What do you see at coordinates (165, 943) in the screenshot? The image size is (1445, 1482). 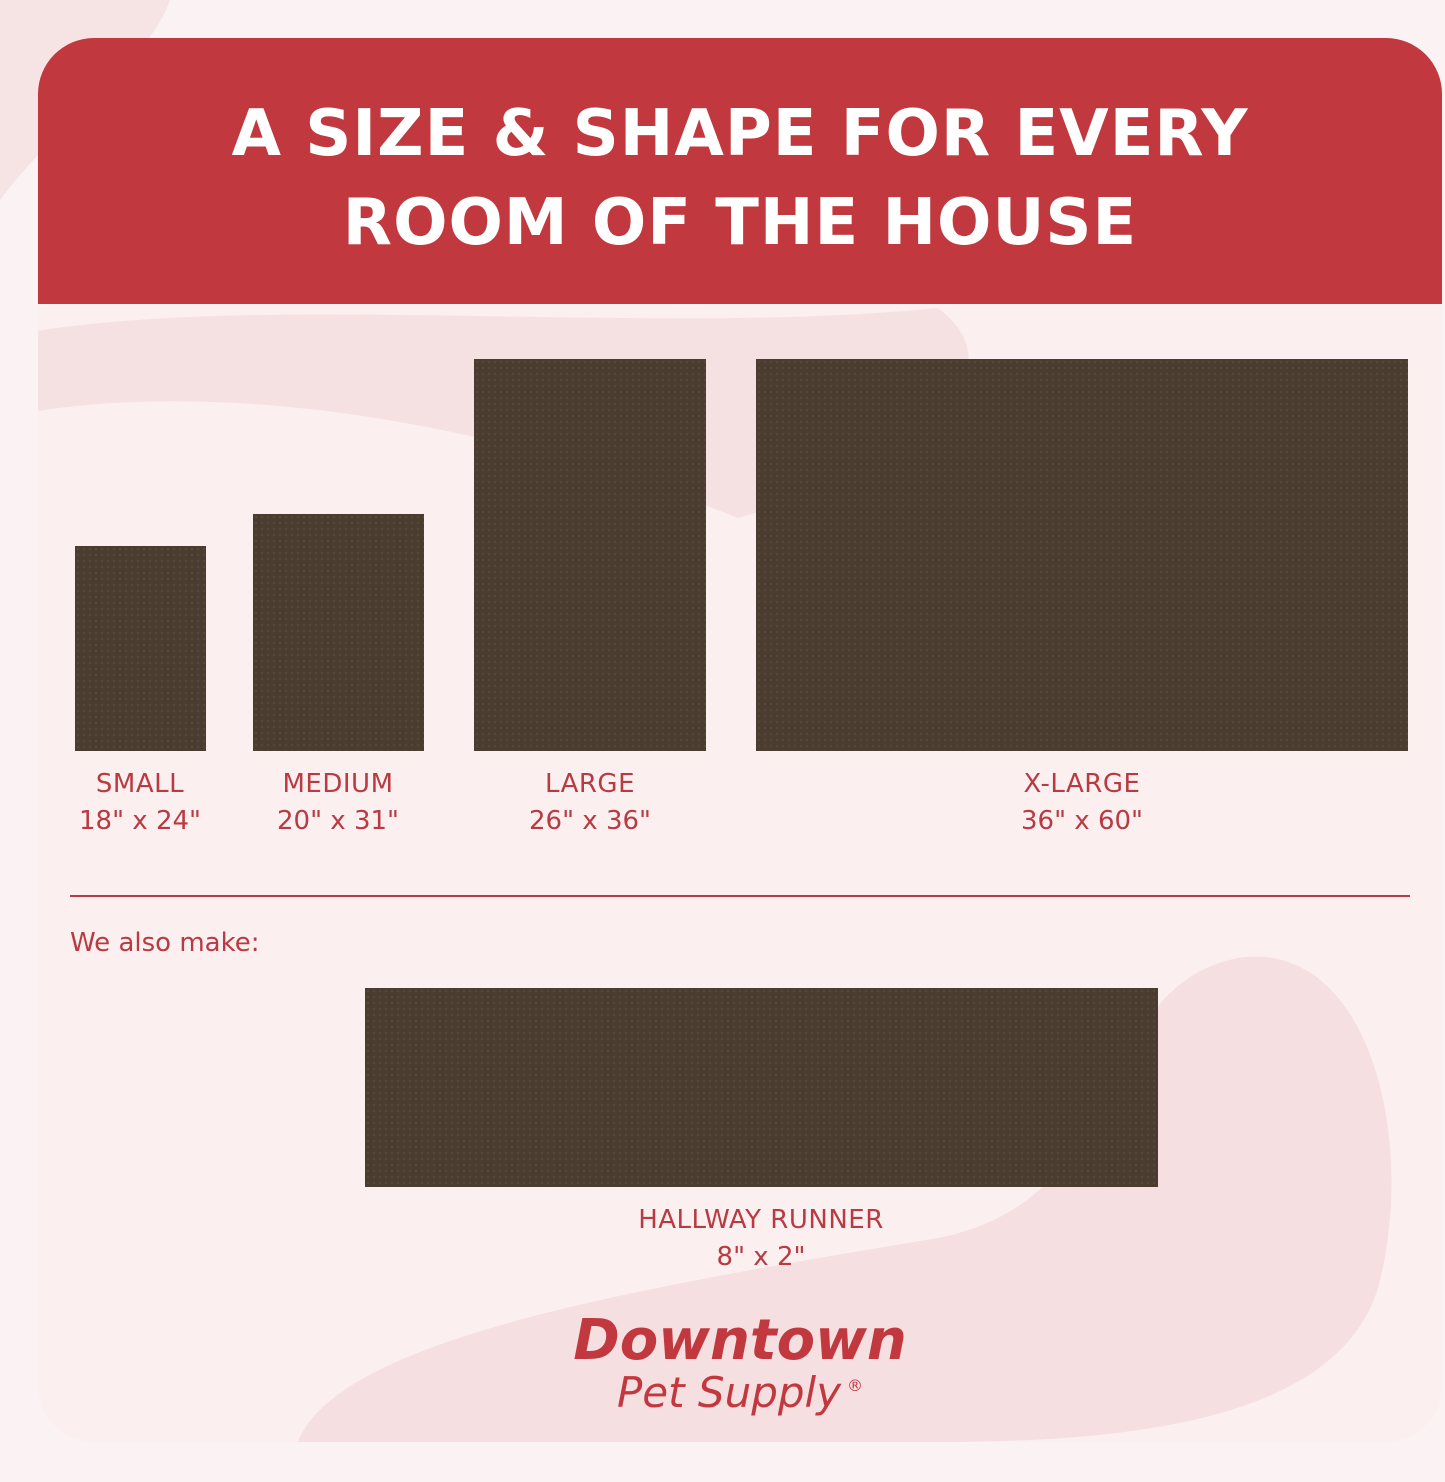 I see `also-make-label: We also make:` at bounding box center [165, 943].